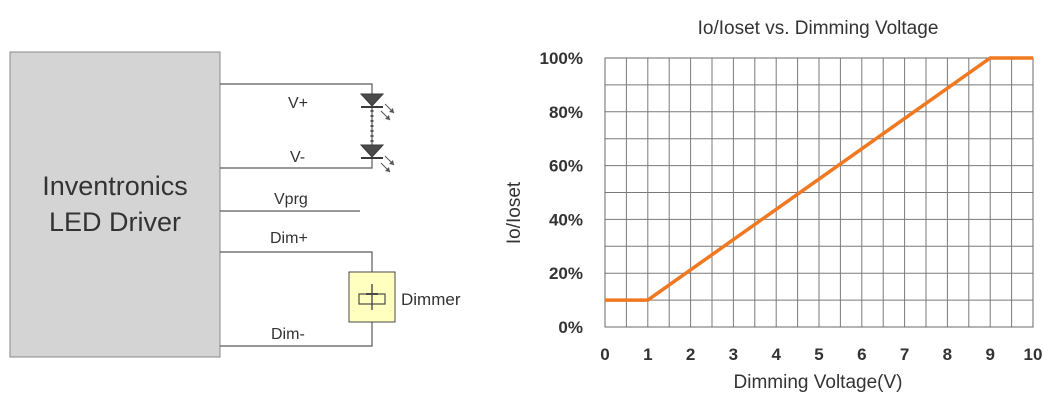 This screenshot has height=394, width=1043. Describe the element at coordinates (1033, 354) in the screenshot. I see `x-tick-label: 10` at that location.